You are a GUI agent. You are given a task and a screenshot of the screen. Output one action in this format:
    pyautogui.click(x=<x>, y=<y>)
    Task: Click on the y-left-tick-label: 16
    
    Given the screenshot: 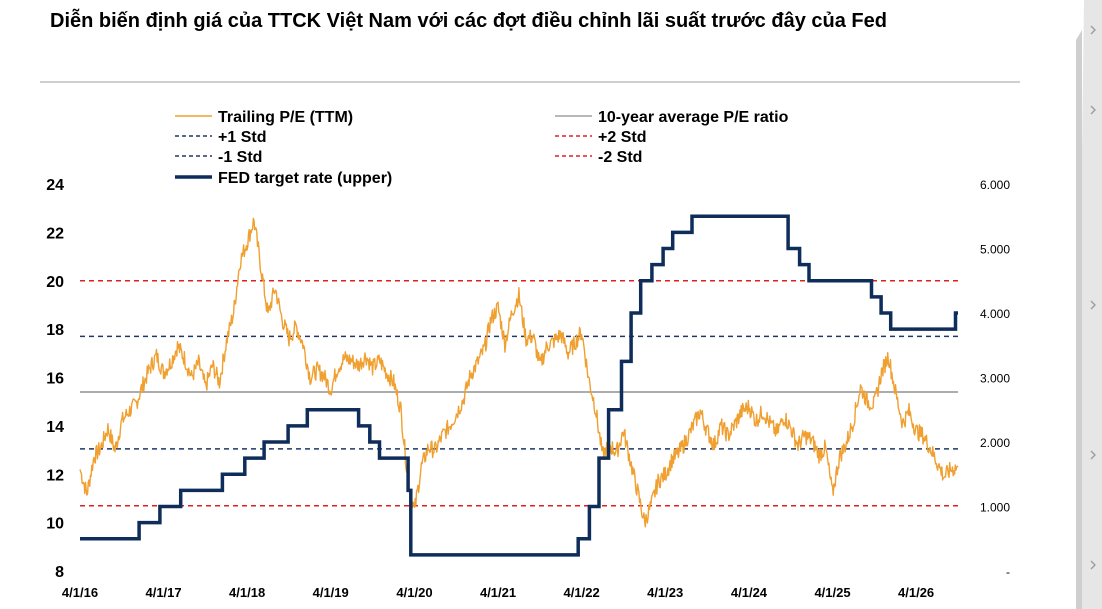 What is the action you would take?
    pyautogui.click(x=55, y=379)
    